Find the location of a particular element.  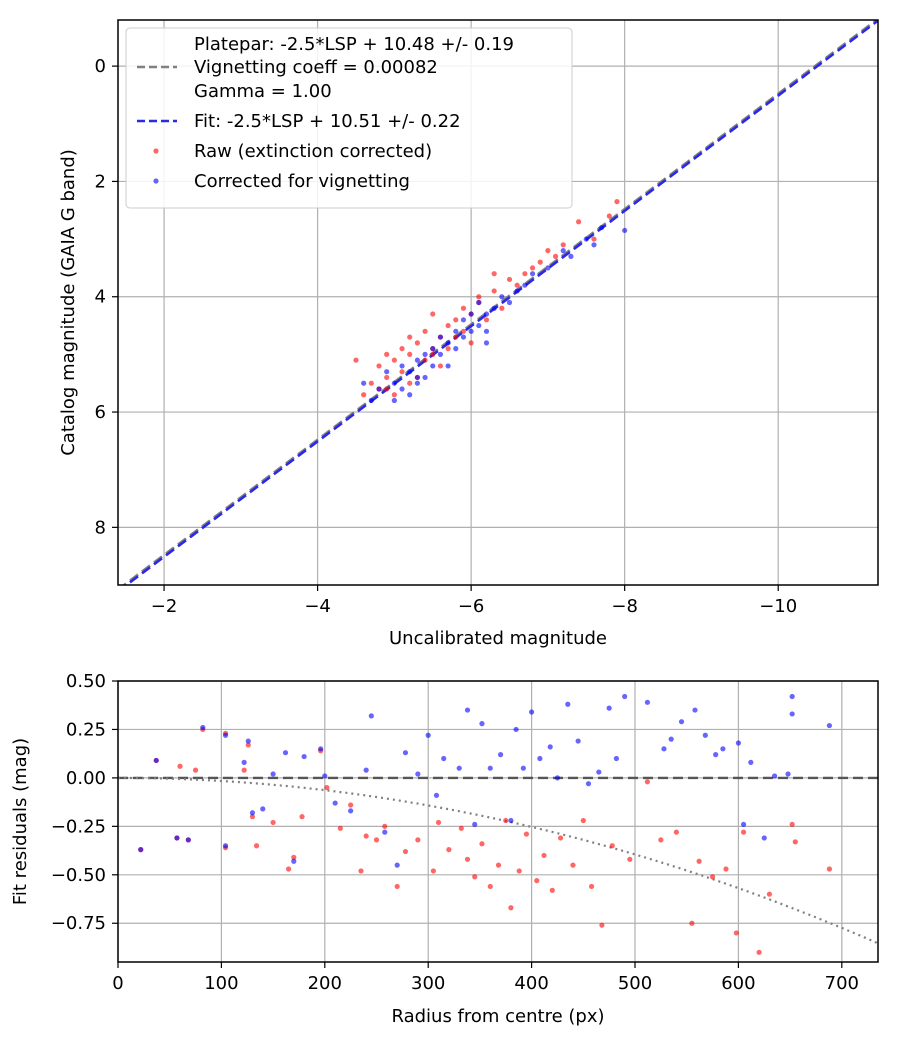

y-tick-label: −0.50 is located at coordinates (78, 875).